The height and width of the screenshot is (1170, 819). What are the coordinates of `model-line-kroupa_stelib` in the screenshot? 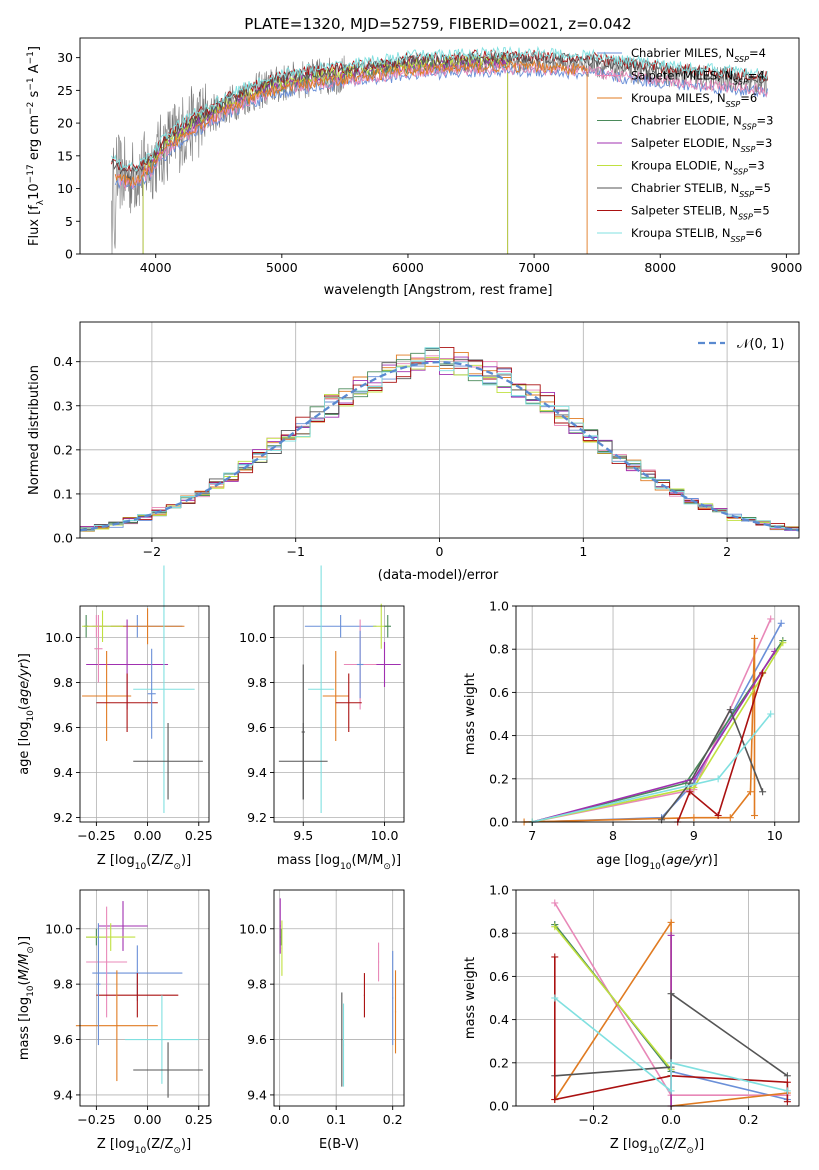 It's located at (439, 108).